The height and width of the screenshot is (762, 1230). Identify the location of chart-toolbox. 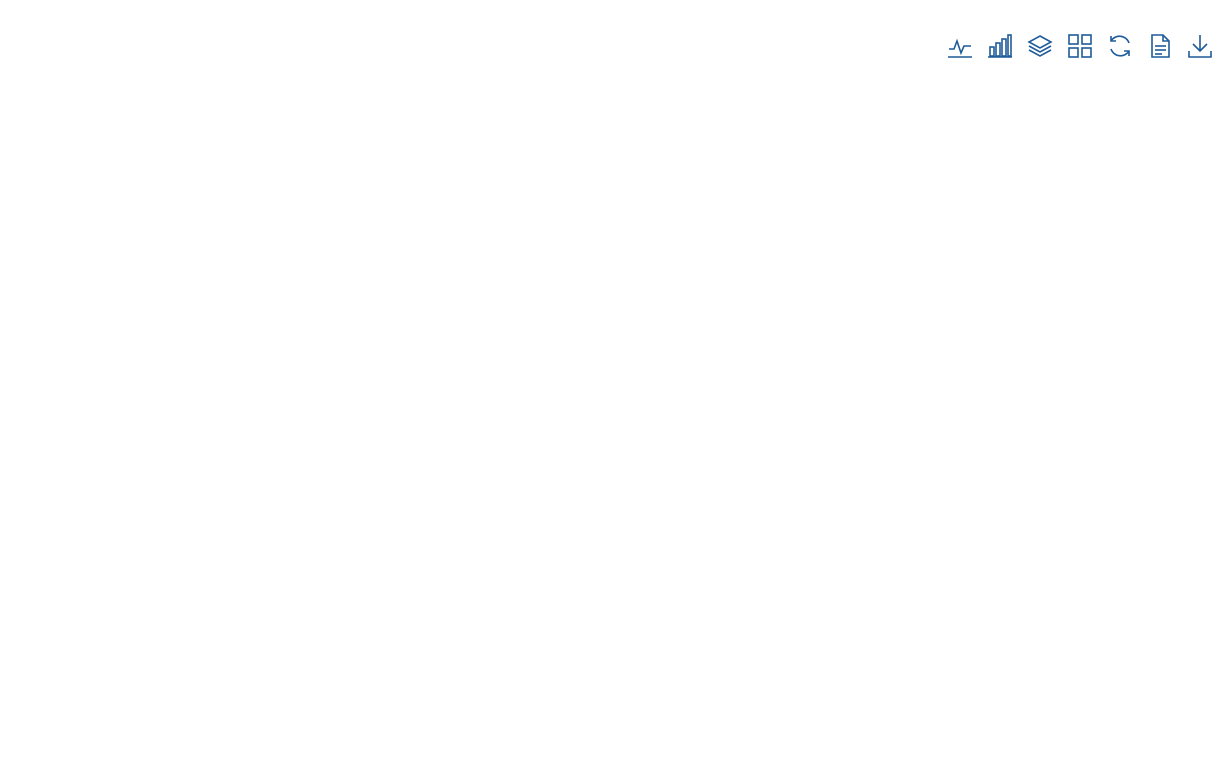
(1076, 46).